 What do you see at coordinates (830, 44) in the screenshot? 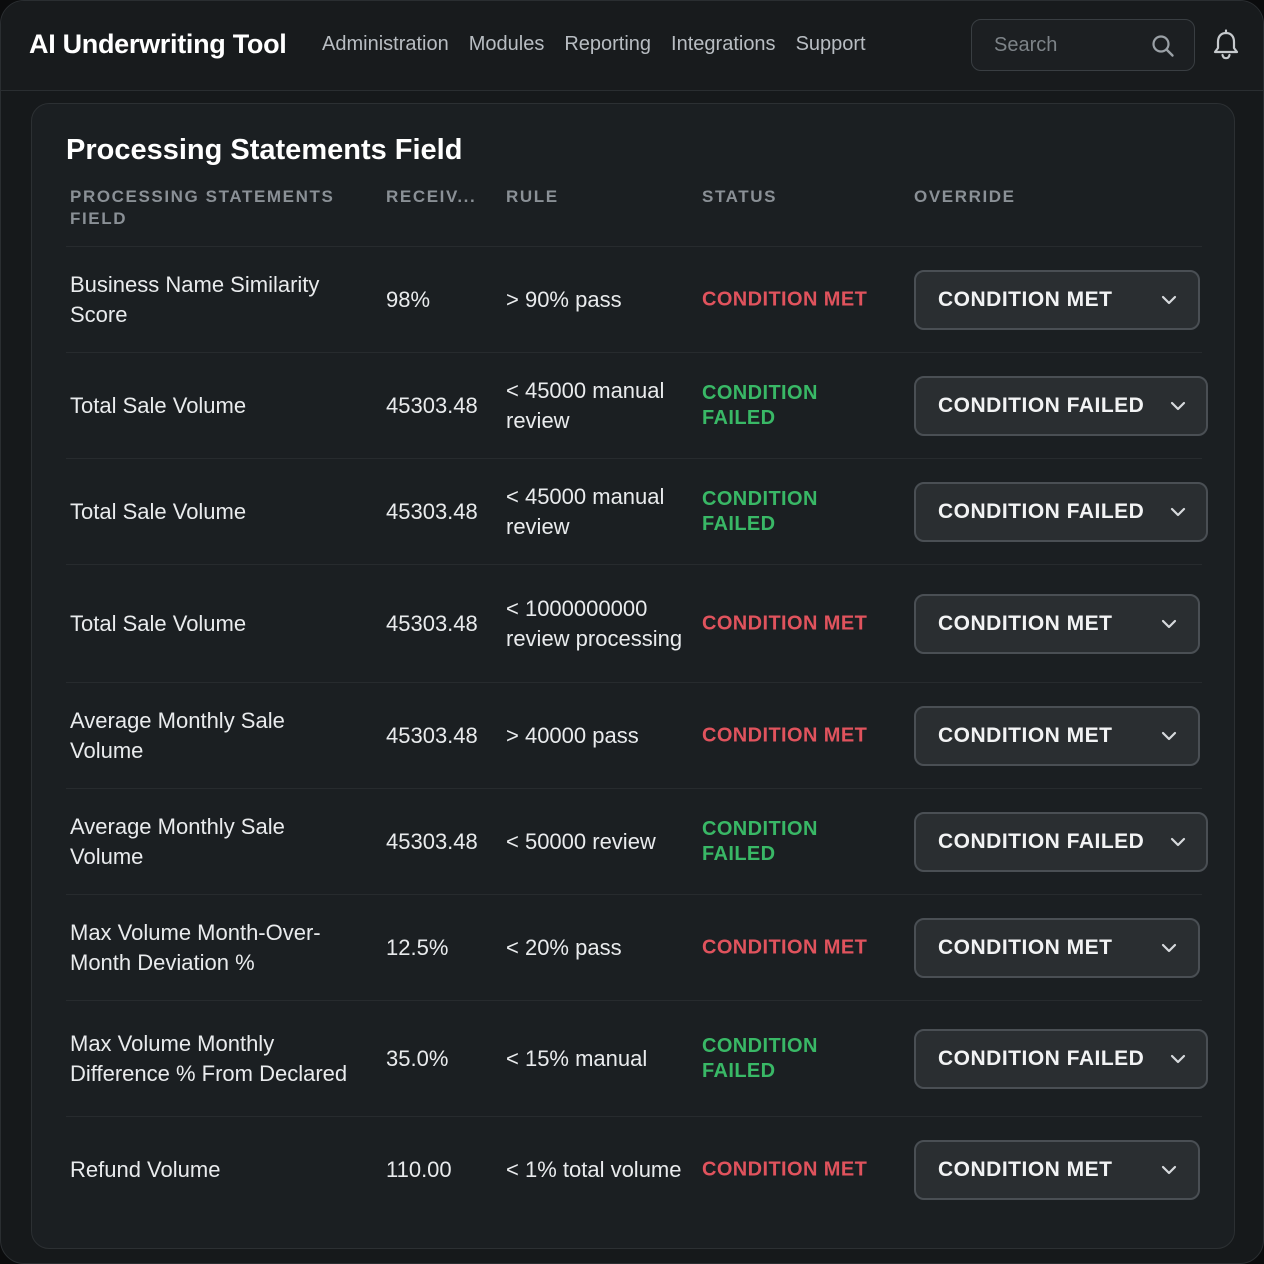
I see `nav-item-support: Support` at bounding box center [830, 44].